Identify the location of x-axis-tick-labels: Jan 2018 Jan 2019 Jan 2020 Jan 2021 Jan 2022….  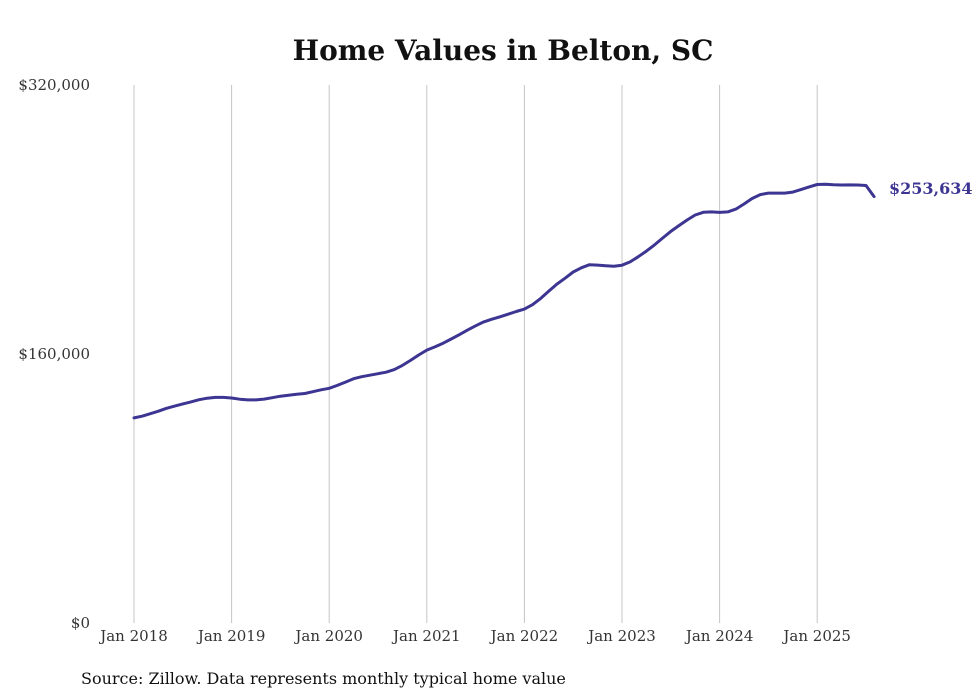
(474, 636).